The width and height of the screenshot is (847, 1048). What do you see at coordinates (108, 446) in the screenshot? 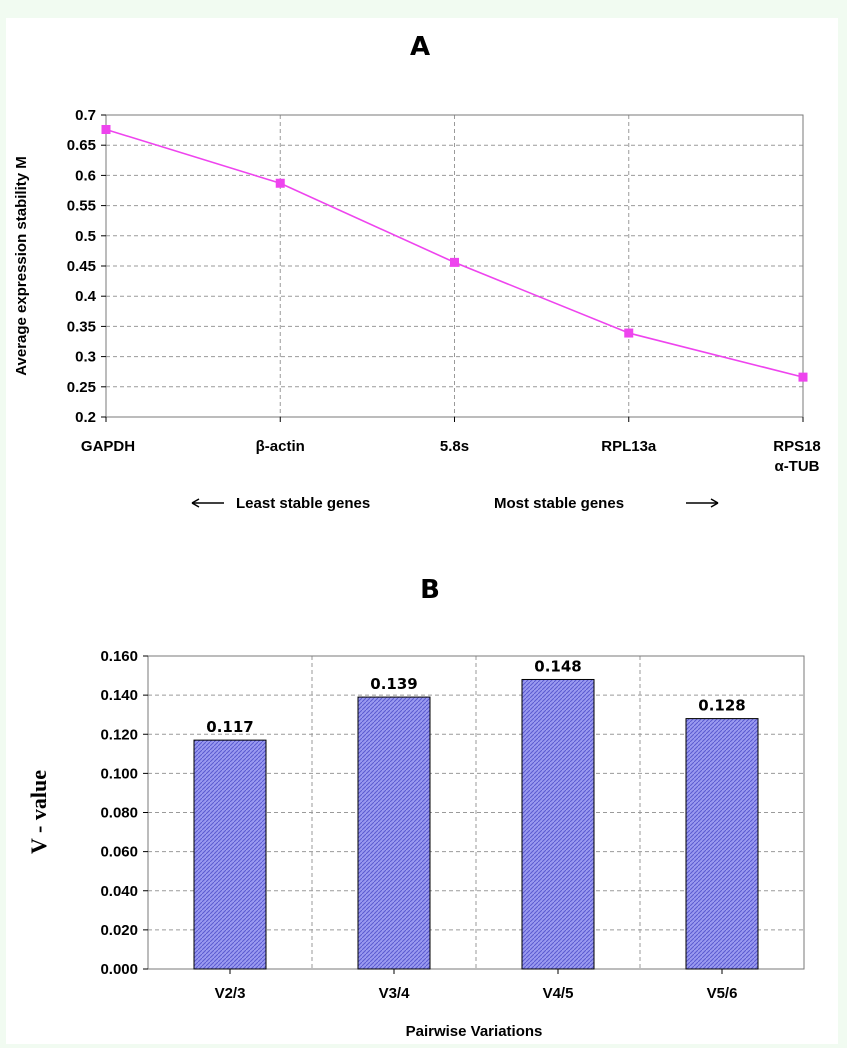
I see `chart-a-x-tick-label: GAPDH` at bounding box center [108, 446].